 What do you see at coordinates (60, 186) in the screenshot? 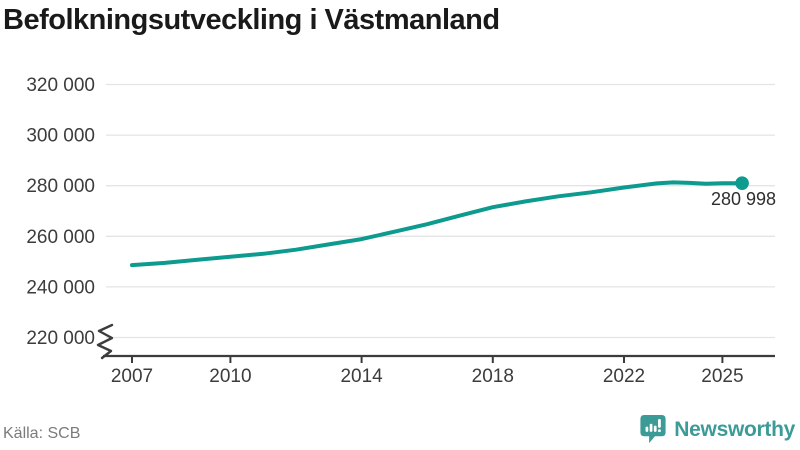
I see `y-tick-label: 280 000` at bounding box center [60, 186].